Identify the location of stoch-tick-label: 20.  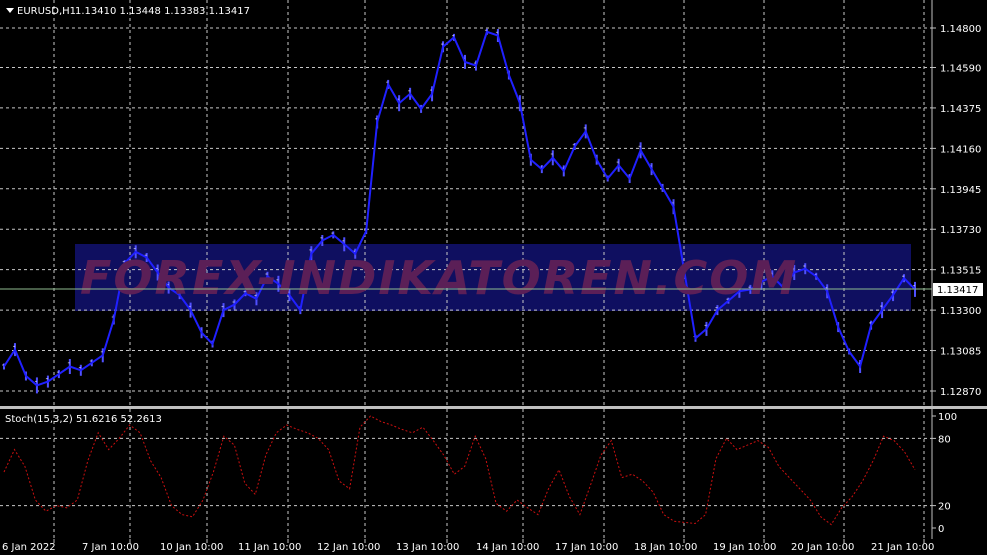
(944, 507).